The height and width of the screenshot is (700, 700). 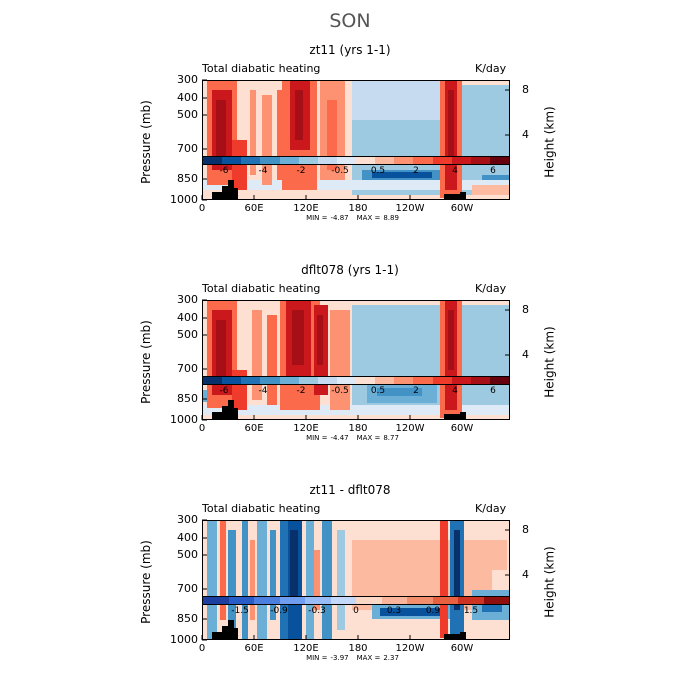 What do you see at coordinates (455, 391) in the screenshot?
I see `colorbar-label: 4` at bounding box center [455, 391].